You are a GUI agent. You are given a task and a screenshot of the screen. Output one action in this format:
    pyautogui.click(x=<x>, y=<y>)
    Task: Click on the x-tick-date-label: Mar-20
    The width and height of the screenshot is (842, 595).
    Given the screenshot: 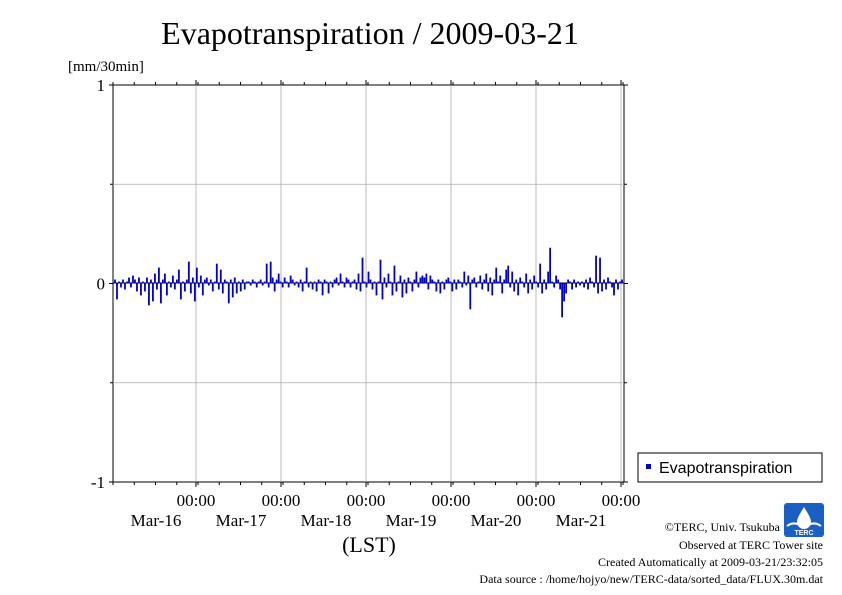 What is the action you would take?
    pyautogui.click(x=496, y=520)
    